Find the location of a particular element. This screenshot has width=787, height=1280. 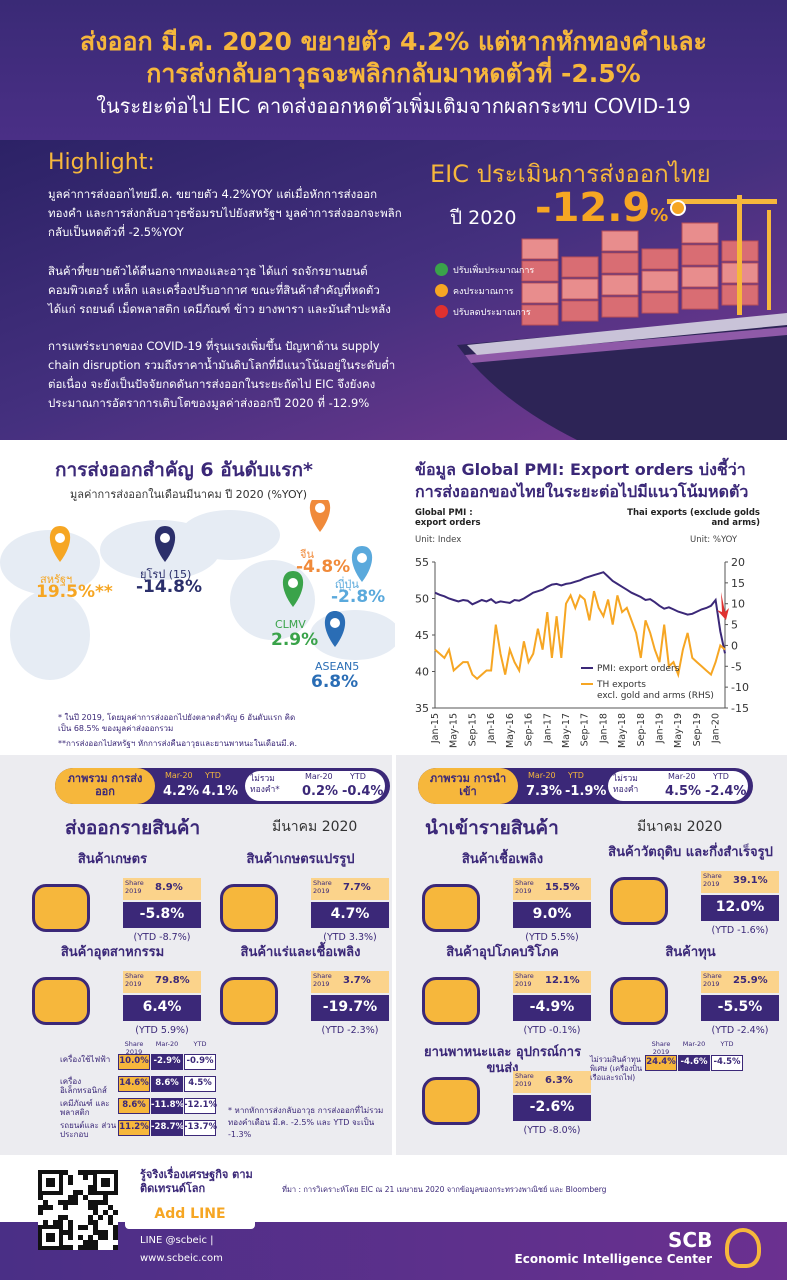

y-tick-label: 40 is located at coordinates (422, 672).